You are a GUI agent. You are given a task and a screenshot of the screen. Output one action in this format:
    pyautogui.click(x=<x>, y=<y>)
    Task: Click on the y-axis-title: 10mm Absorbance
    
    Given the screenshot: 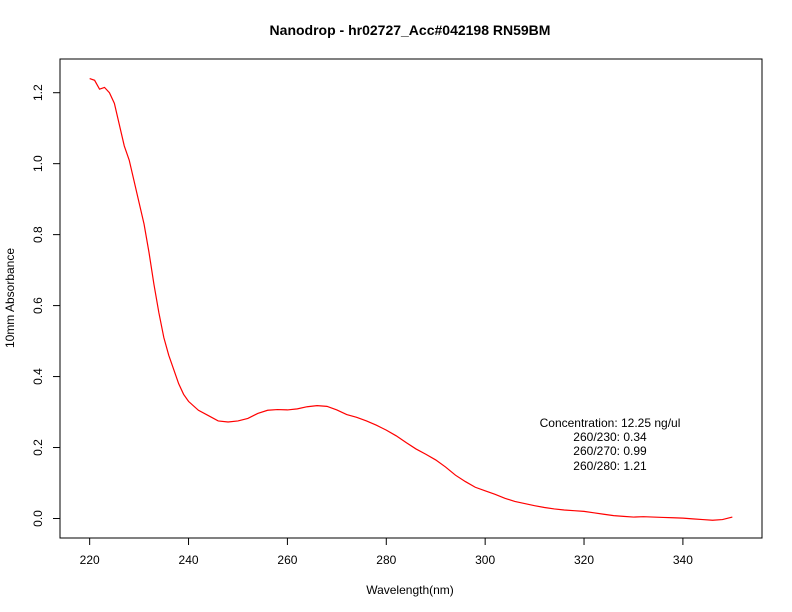 What is the action you would take?
    pyautogui.click(x=10, y=298)
    